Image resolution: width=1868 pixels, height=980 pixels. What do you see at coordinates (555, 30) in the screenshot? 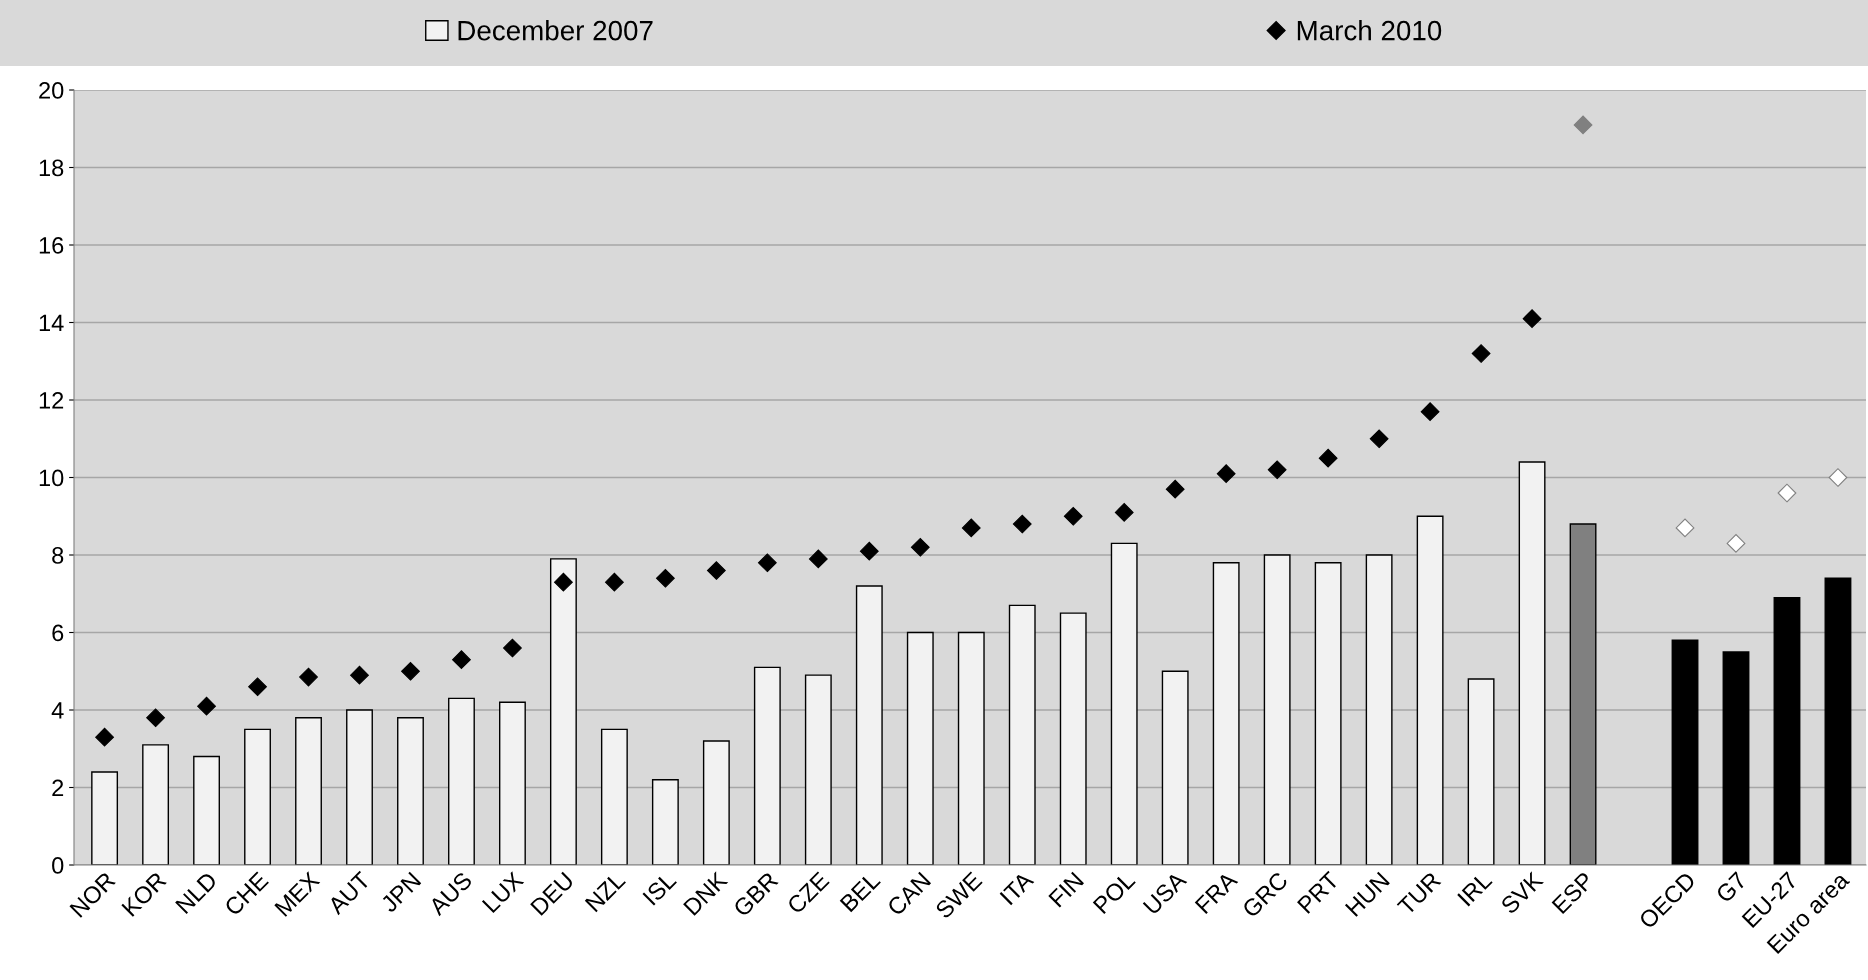
I see `legend-label: December 2007` at bounding box center [555, 30].